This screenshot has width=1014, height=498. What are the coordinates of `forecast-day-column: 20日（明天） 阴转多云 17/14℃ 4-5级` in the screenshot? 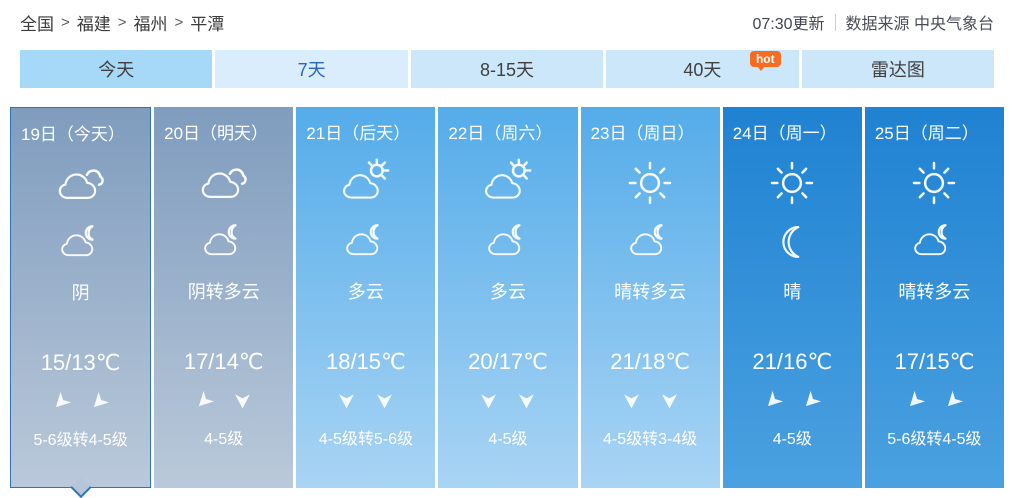 It's located at (224, 297).